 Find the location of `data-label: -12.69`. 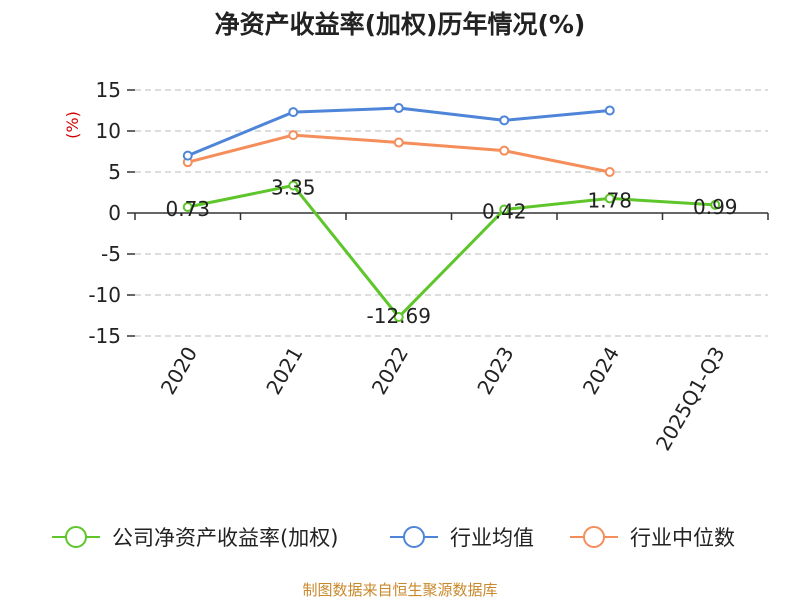

data-label: -12.69 is located at coordinates (399, 316).